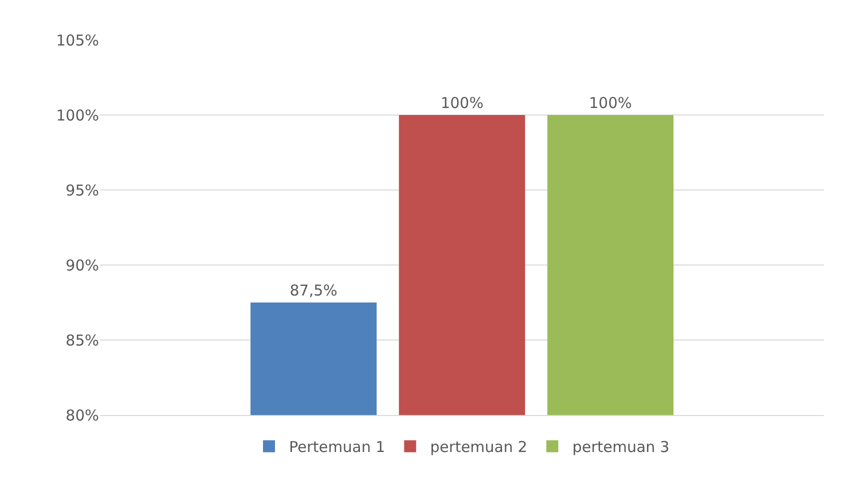 This screenshot has height=502, width=844. I want to click on data-label: 87,5%, so click(314, 291).